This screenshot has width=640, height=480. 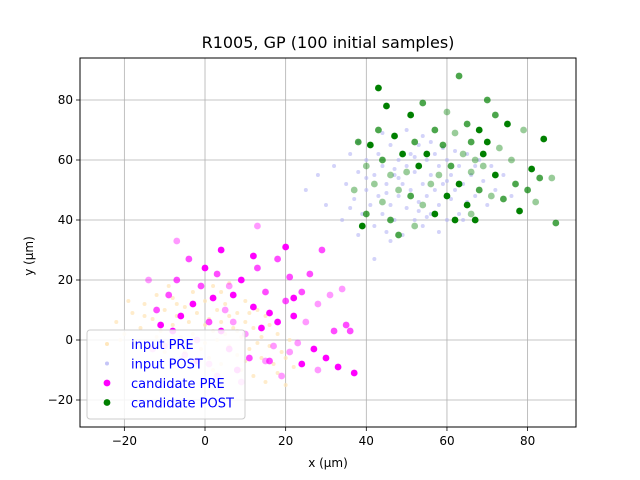 I want to click on legend-marker-candidate-pre, so click(x=107, y=383).